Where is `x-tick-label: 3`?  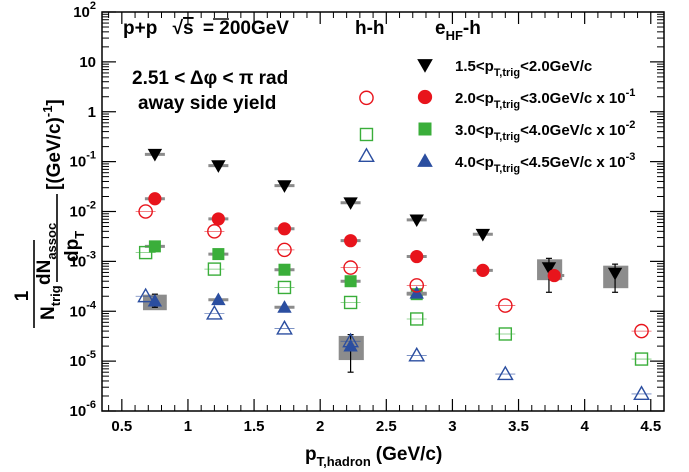 x-tick-label: 3 is located at coordinates (452, 426).